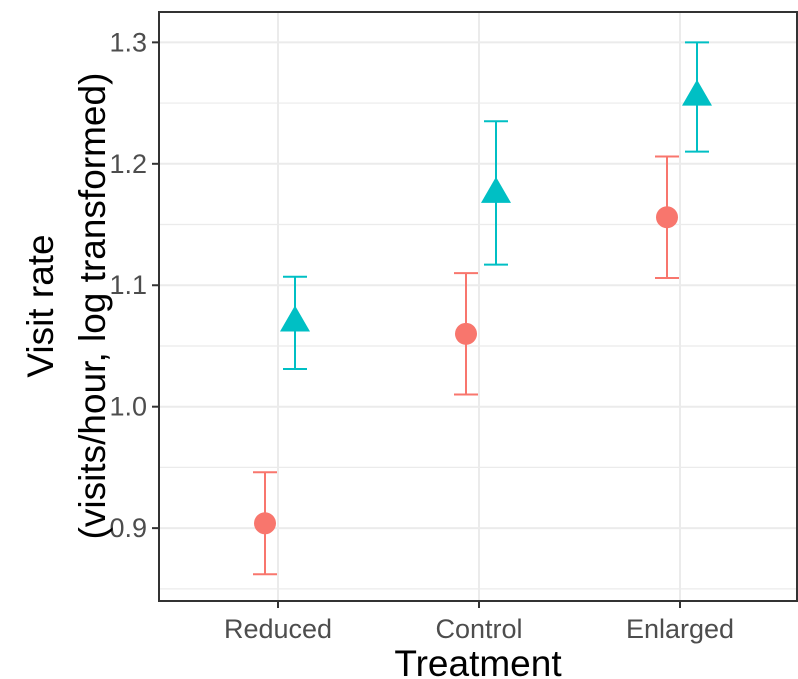 The image size is (798, 679). I want to click on y-axis-title-line2: (visits/hour, log transformed), so click(92, 306).